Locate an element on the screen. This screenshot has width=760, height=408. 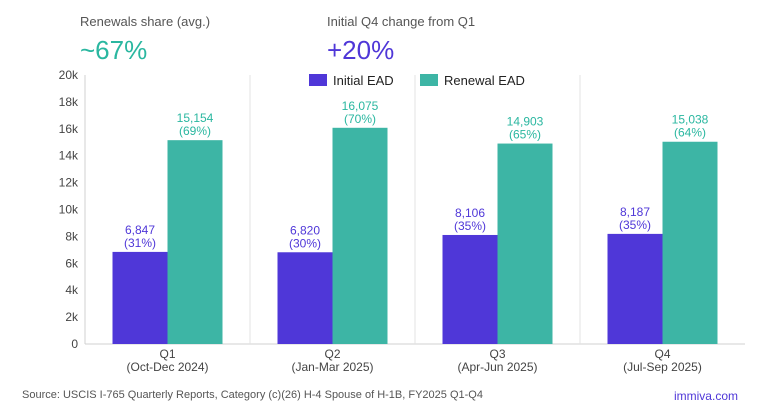
kpi-initial-change: Initial Q4 change from Q1 +20% is located at coordinates (401, 40).